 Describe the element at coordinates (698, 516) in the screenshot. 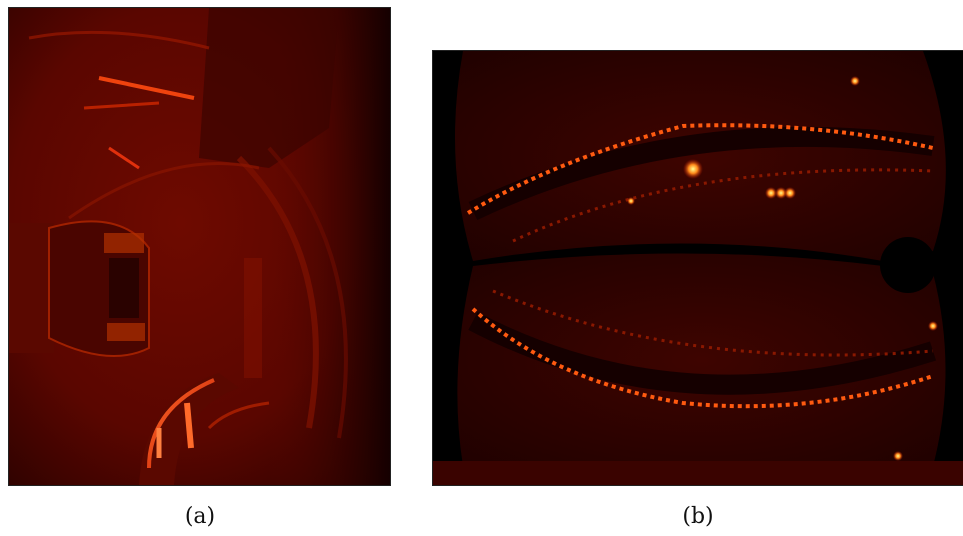

I see `panel-b-caption: (b)` at that location.